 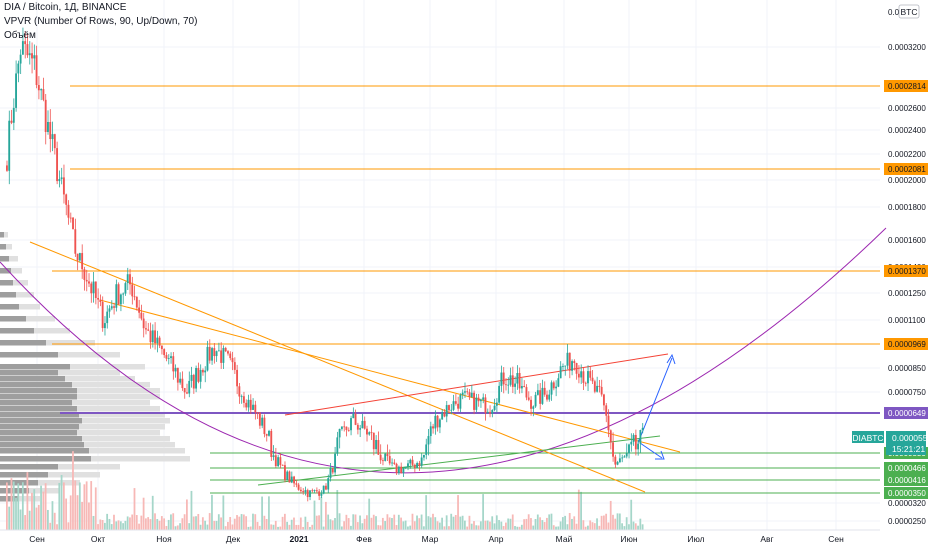 I want to click on time-axis-label: Апр, so click(x=496, y=539).